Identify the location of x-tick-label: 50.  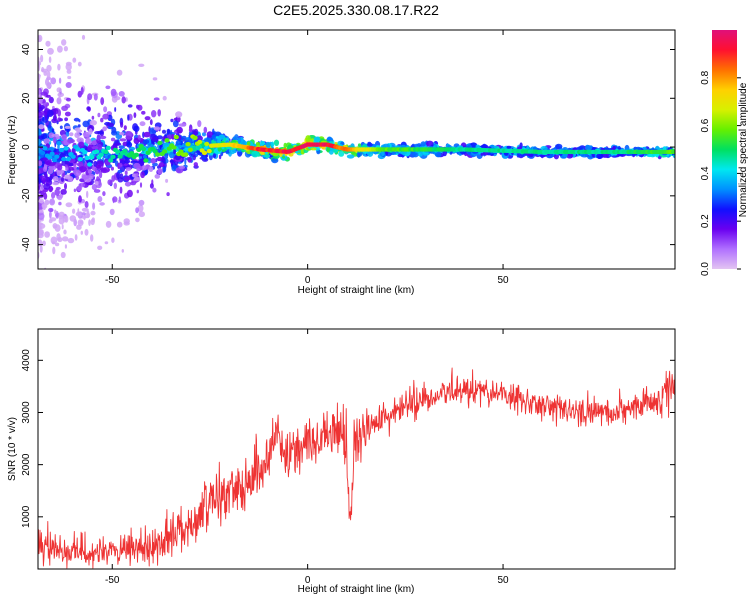
(503, 580).